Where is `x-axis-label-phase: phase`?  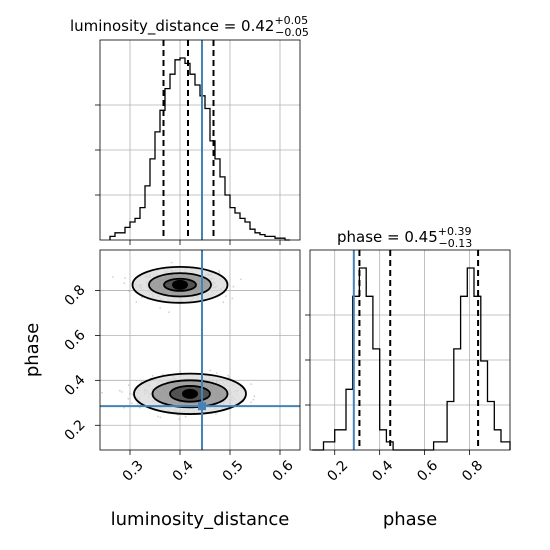
x-axis-label-phase: phase is located at coordinates (410, 519).